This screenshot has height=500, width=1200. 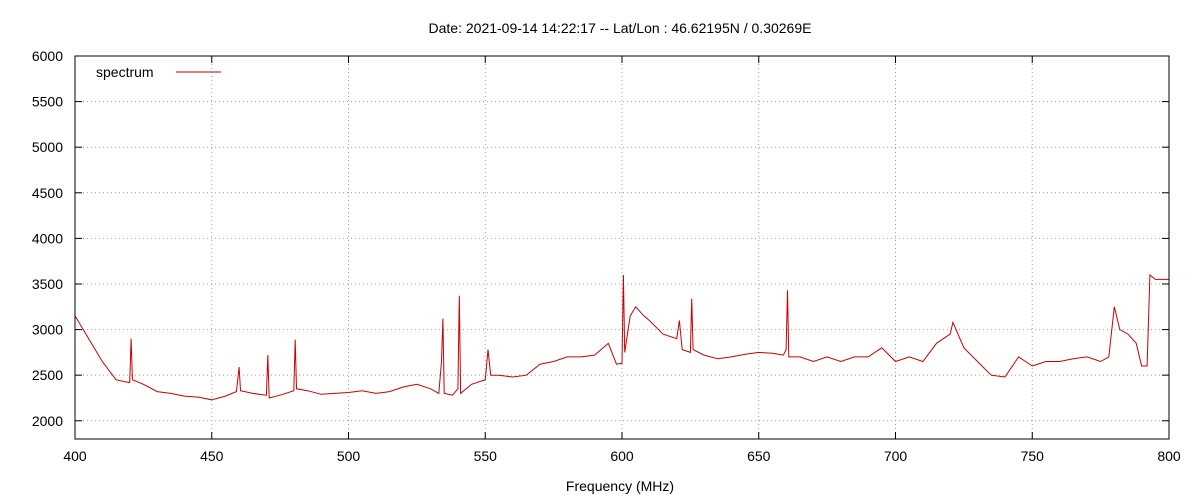 I want to click on y-tick-label: 5000, so click(x=47, y=147).